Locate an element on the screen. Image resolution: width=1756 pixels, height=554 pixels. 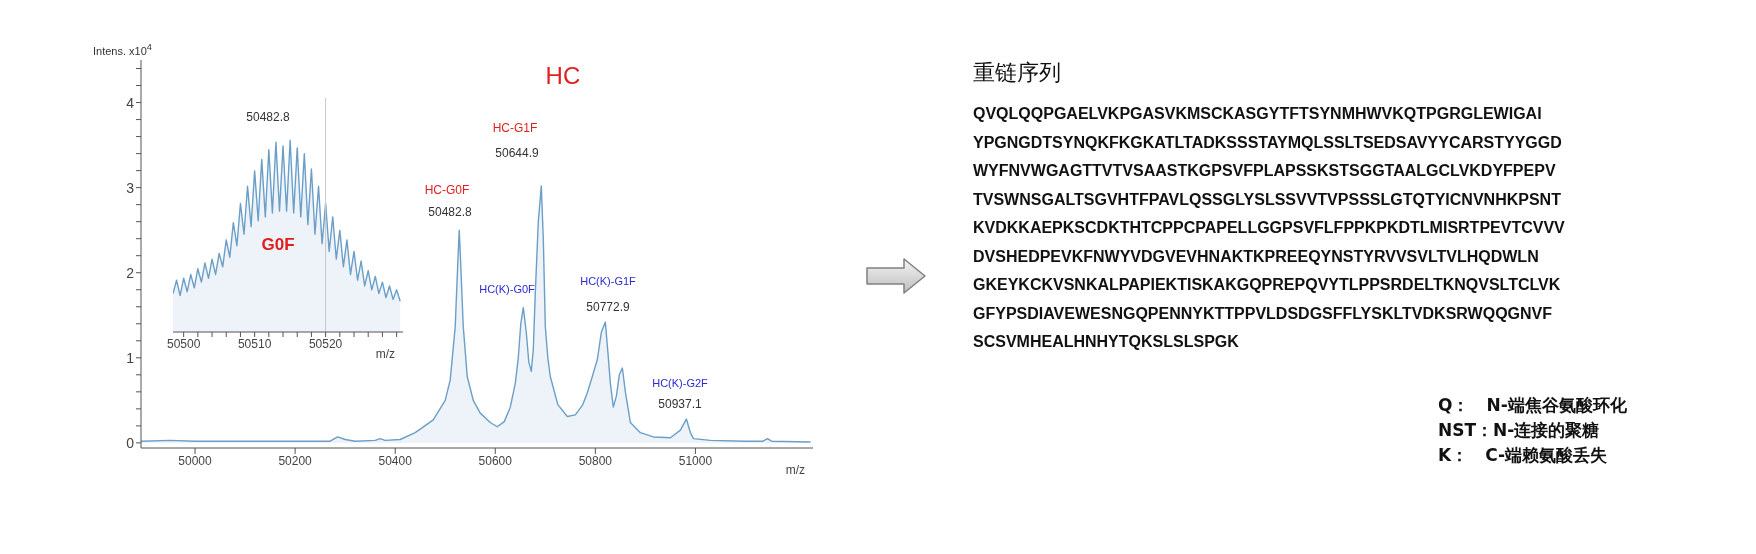
text: YPGNGDTSYNQKFKGKATLTADKSSSTAYMQLSSLTSEDSAVYYCARSTYYGGD is located at coordinates (1268, 142).